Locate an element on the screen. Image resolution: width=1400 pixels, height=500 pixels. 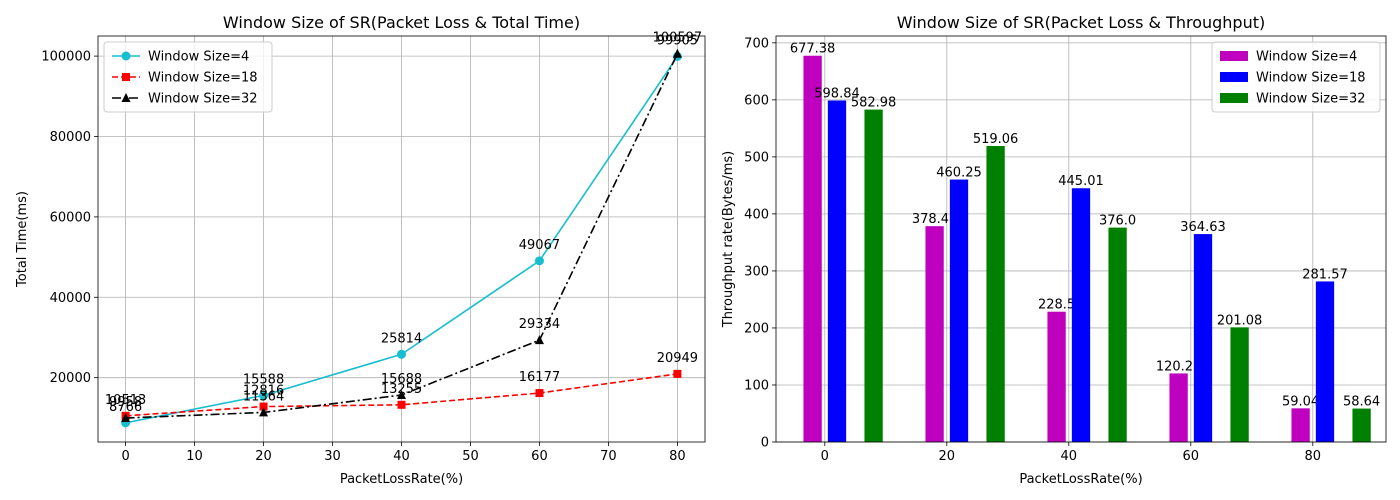
data-label: 29334 is located at coordinates (539, 324).